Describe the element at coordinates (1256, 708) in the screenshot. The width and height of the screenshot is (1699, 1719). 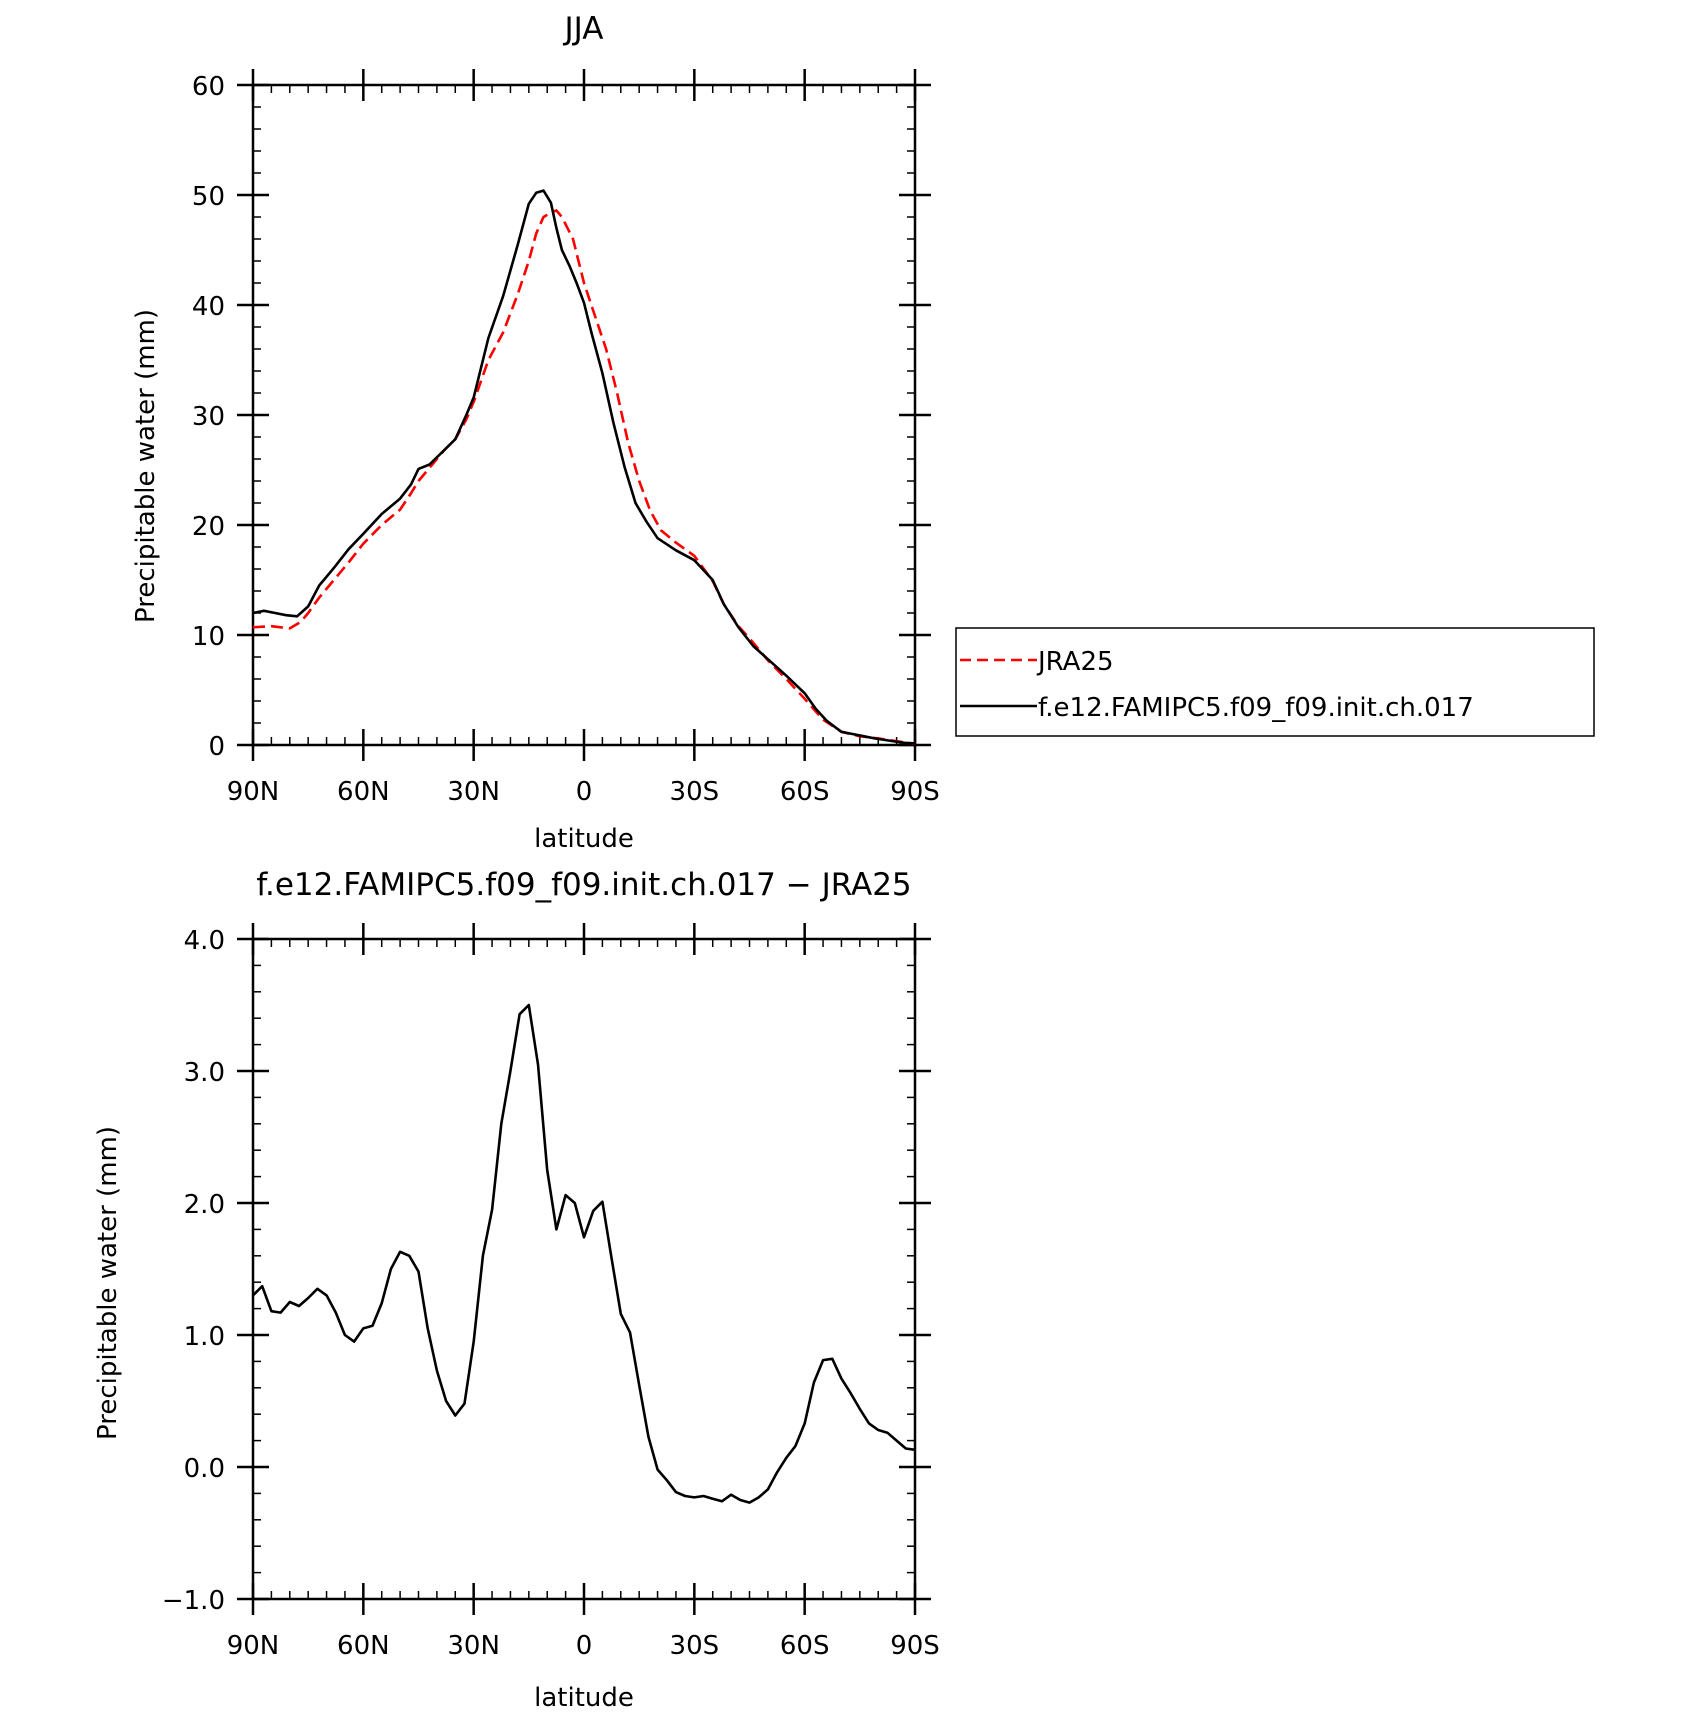
I see `legend-label-model: f.e12.FAMIPC5.f09_f09.init.ch.017` at that location.